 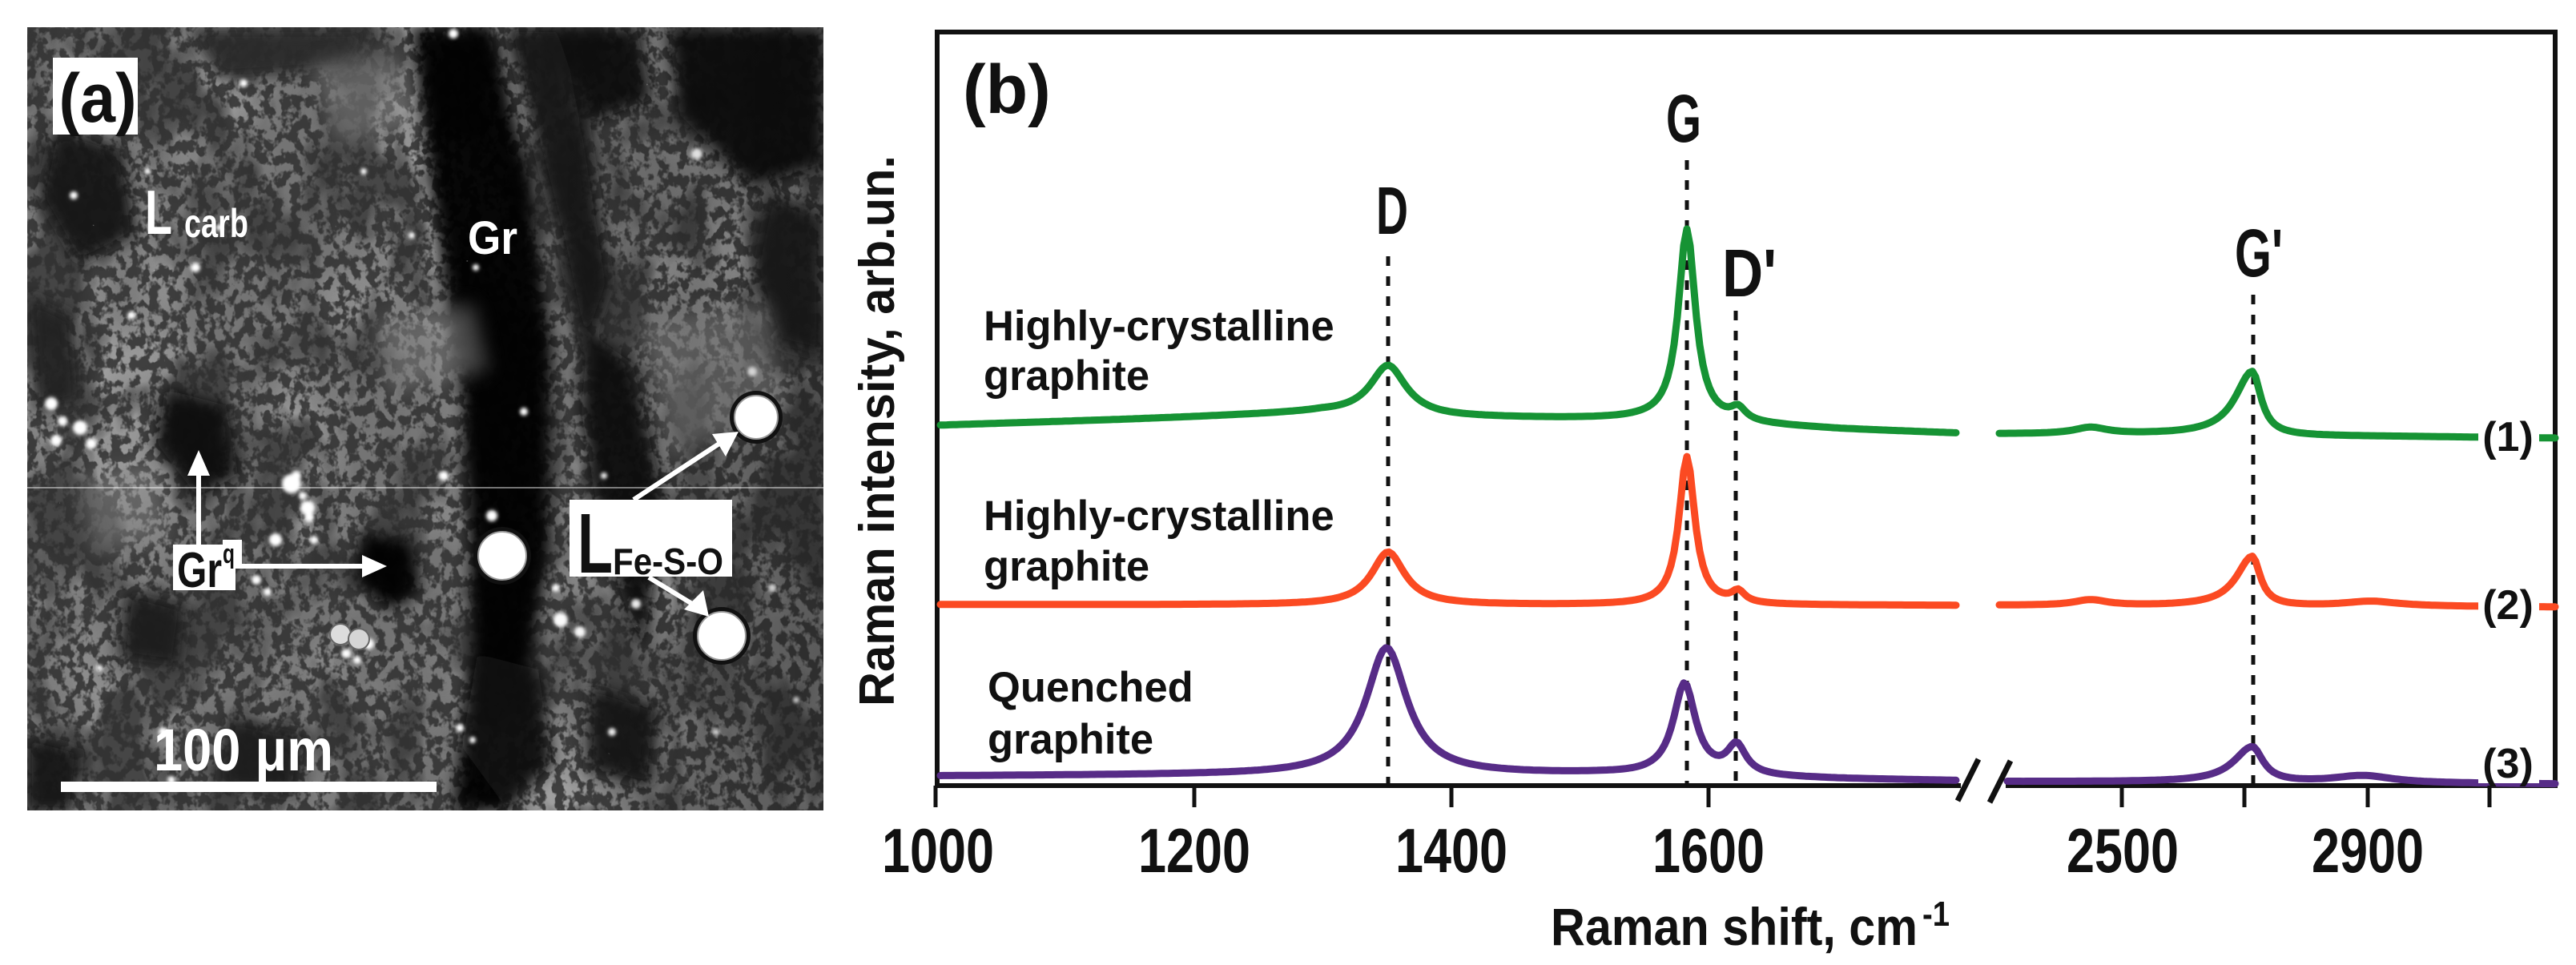 What do you see at coordinates (2508, 764) in the screenshot?
I see `svg-text: (3)` at bounding box center [2508, 764].